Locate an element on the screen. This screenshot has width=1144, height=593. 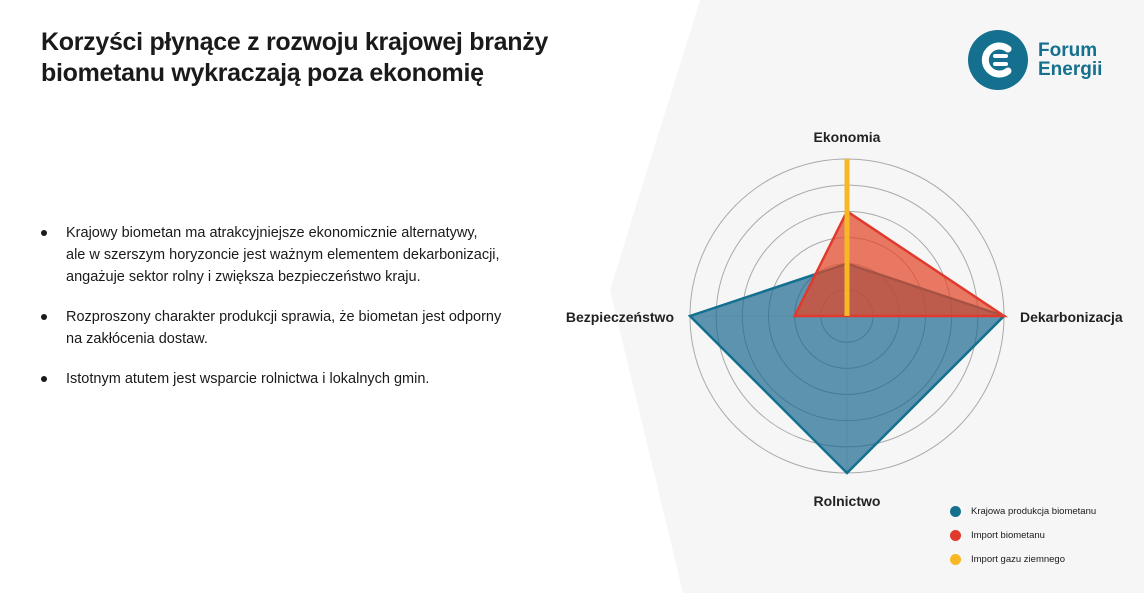
legend-label: Import gazu ziemnego is located at coordinates (1018, 559).